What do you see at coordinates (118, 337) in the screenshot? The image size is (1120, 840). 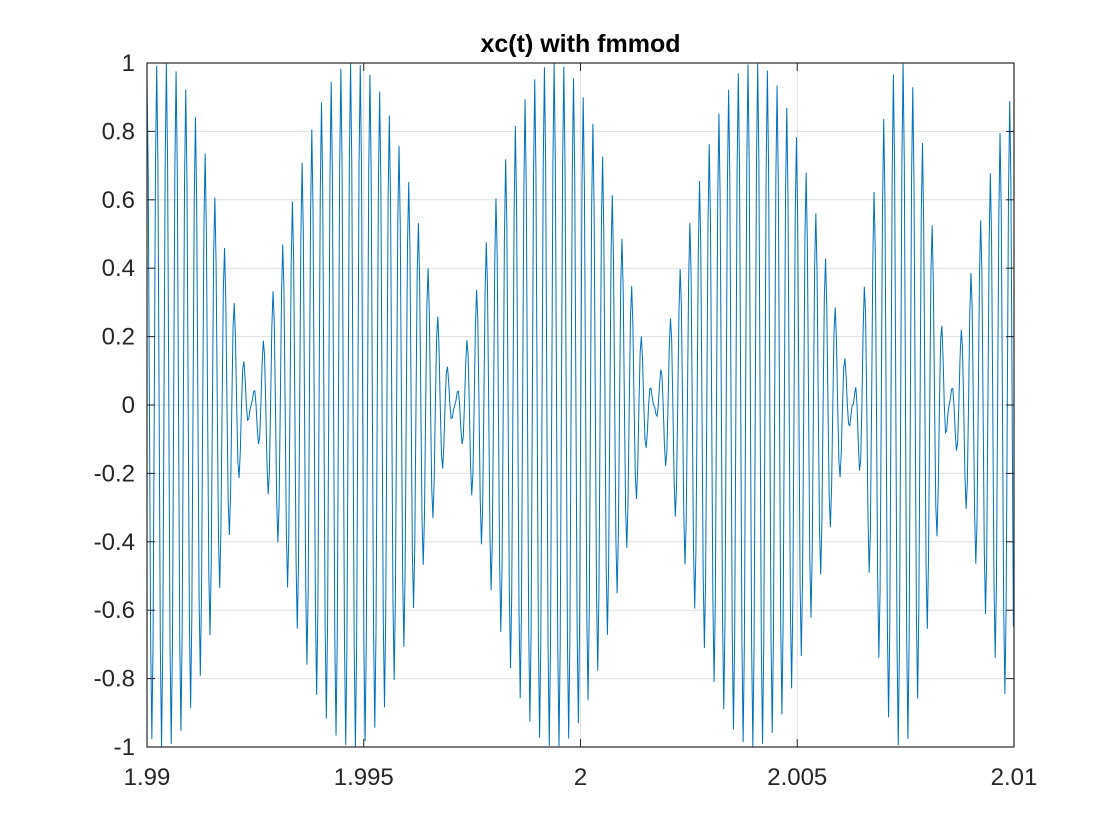 I see `y-tick-label: 0.2` at bounding box center [118, 337].